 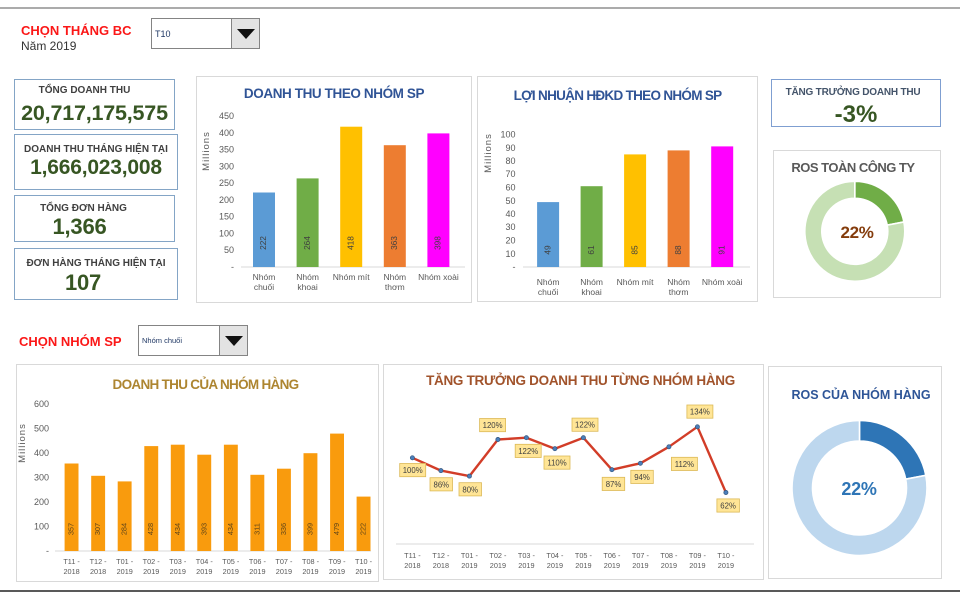 What do you see at coordinates (721, 250) in the screenshot?
I see `svg-text: 91` at bounding box center [721, 250].